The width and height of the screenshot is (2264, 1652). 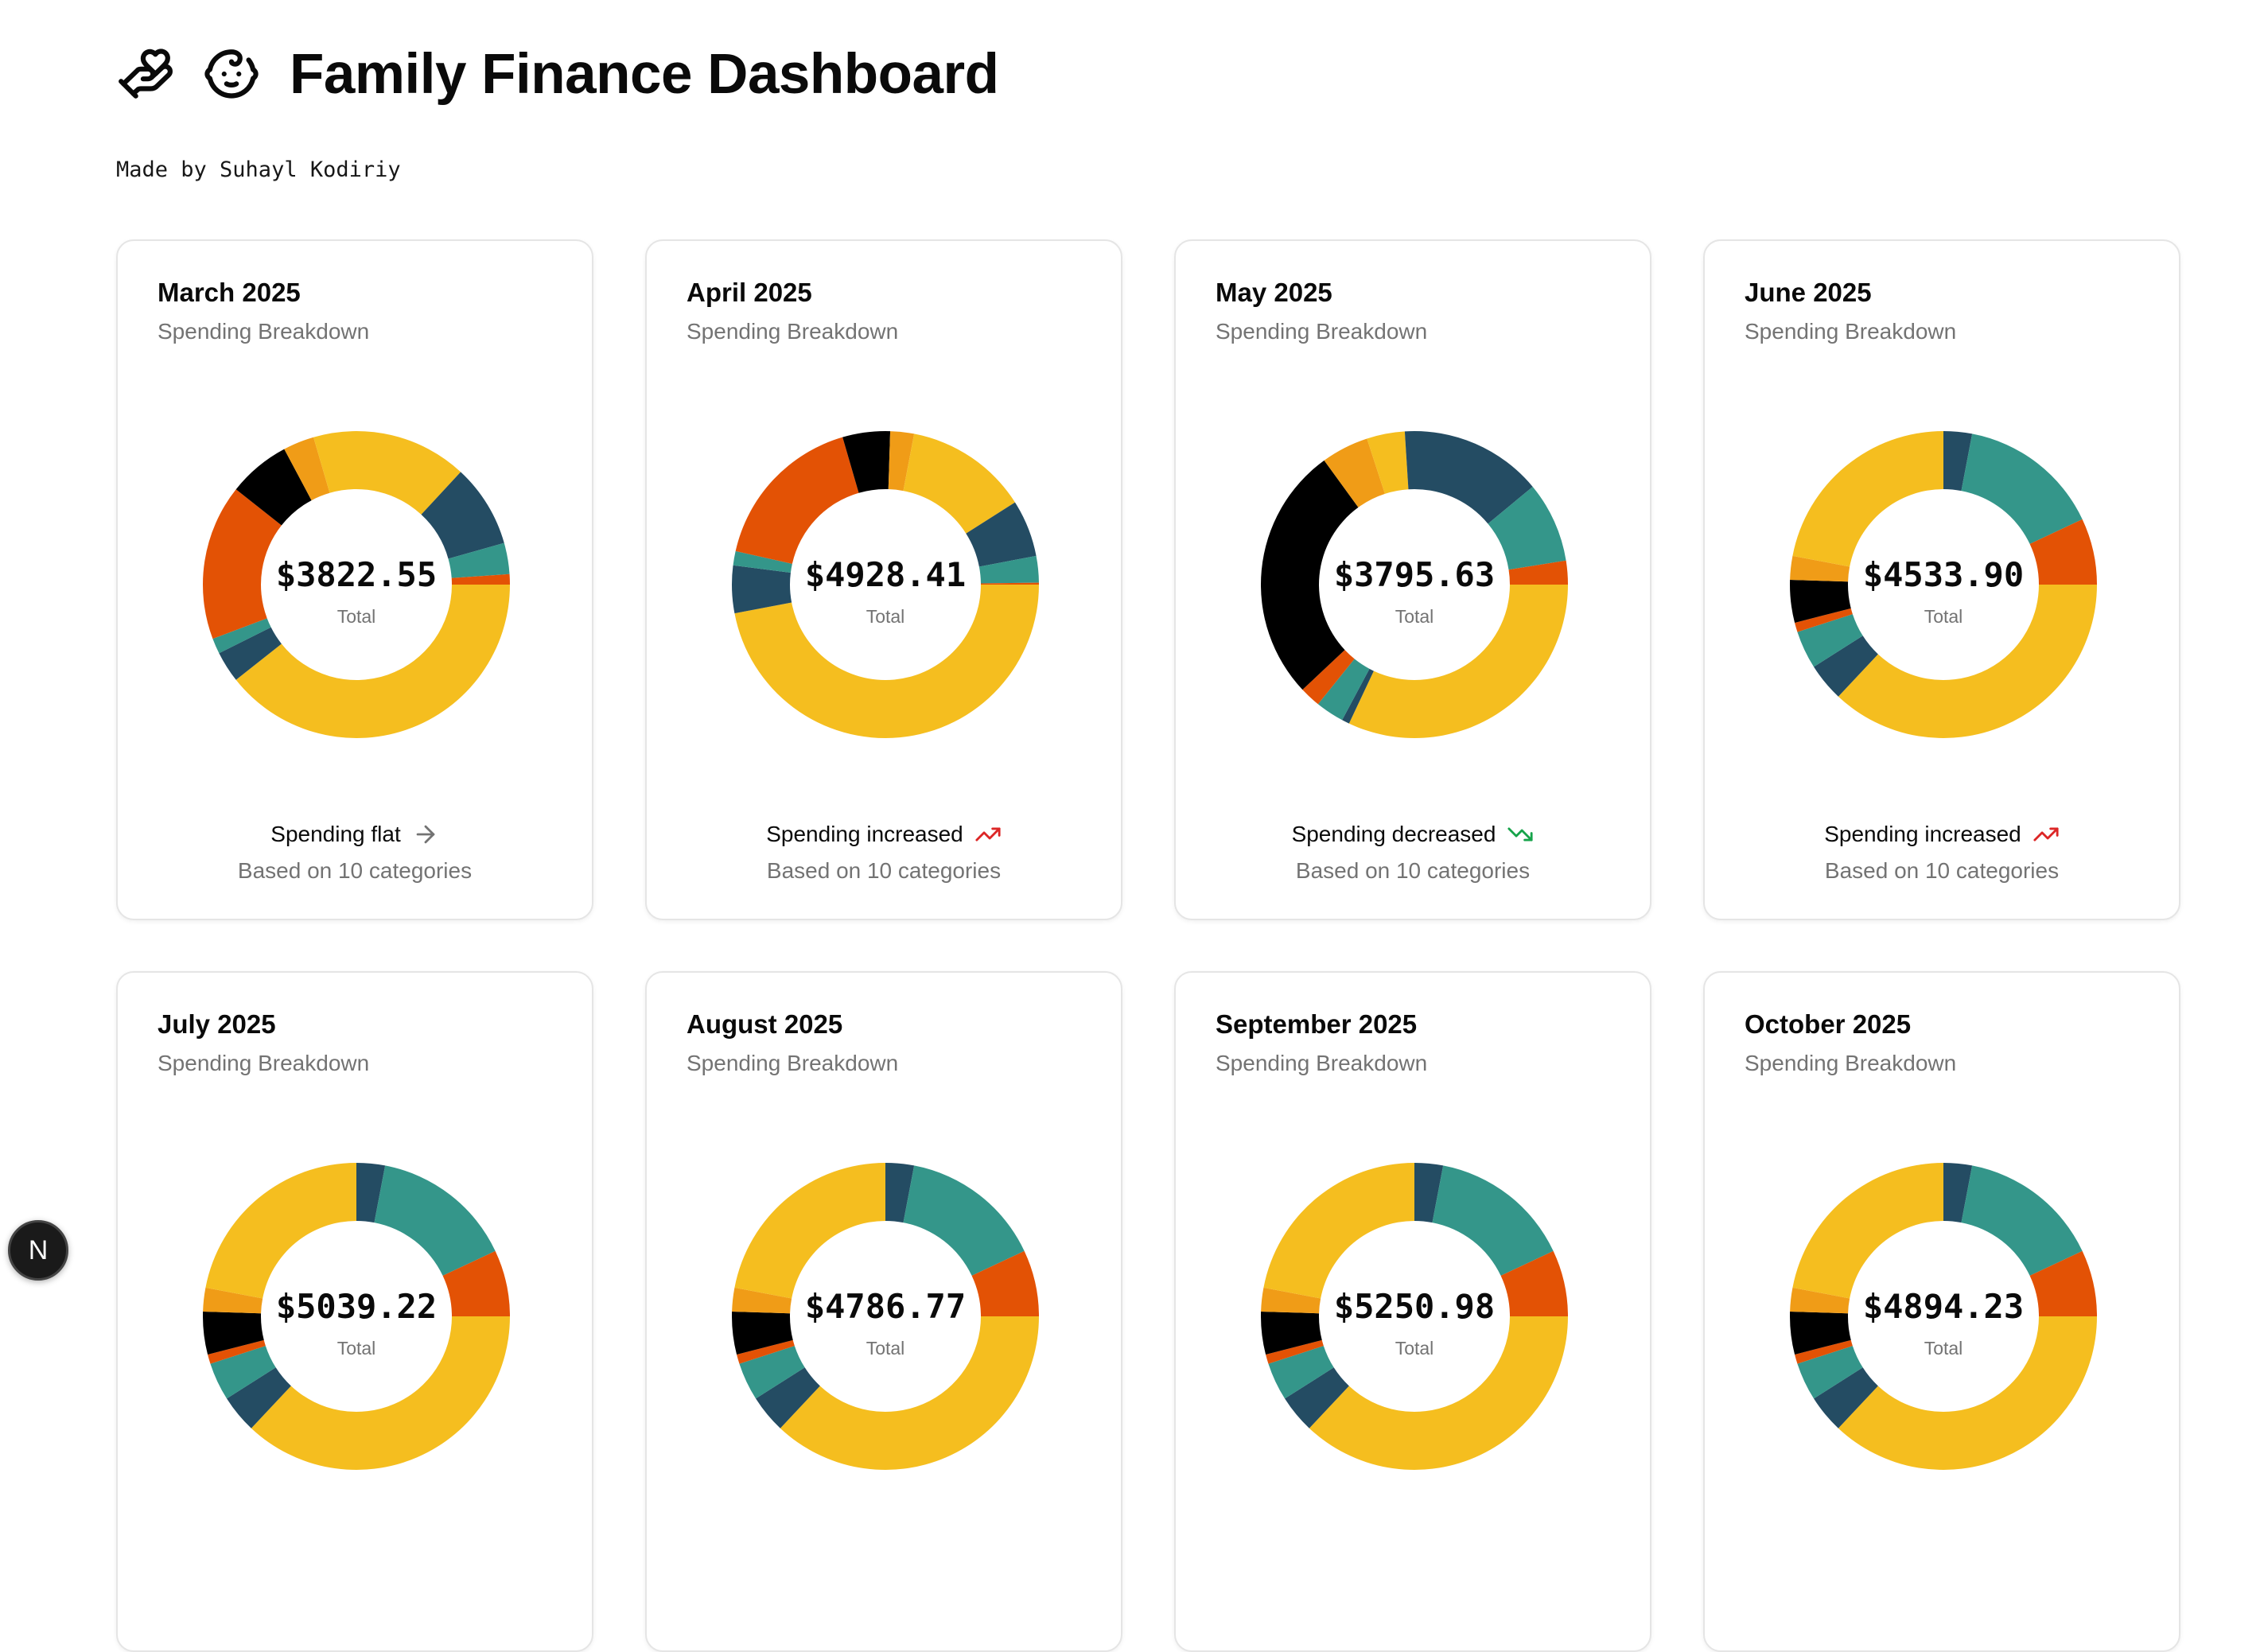 I want to click on total-amount: $4533.90, so click(x=1943, y=574).